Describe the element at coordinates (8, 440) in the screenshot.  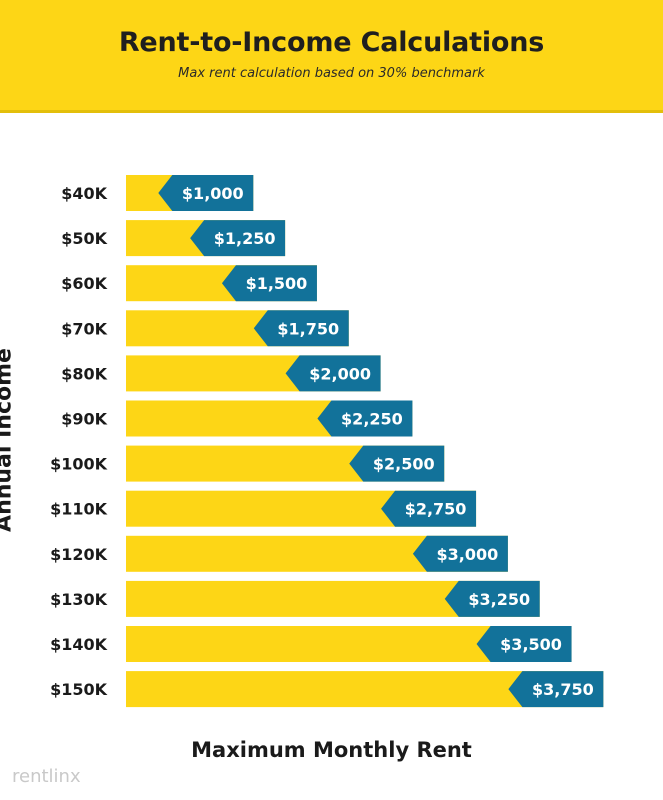
I see `y-axis-label: Annual Income` at that location.